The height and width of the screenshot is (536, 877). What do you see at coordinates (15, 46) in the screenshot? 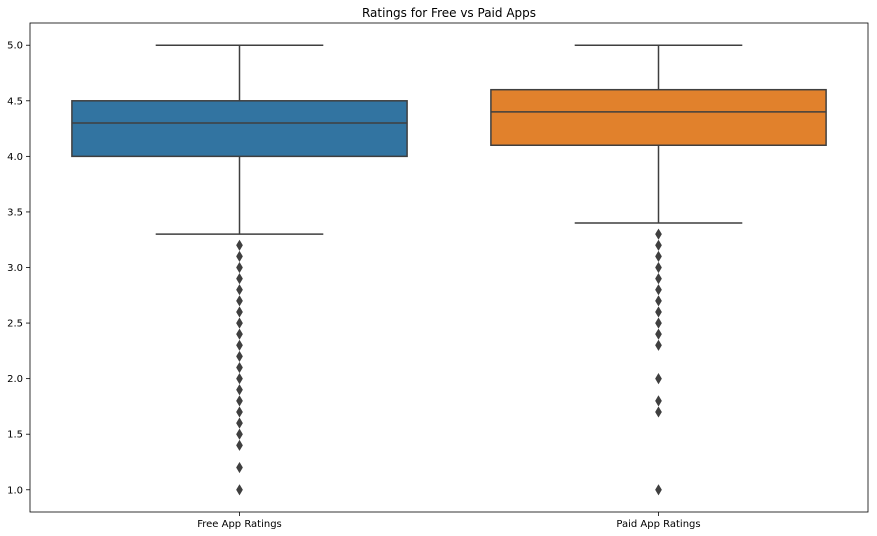
I see `y-tick-label: 5.0` at bounding box center [15, 46].